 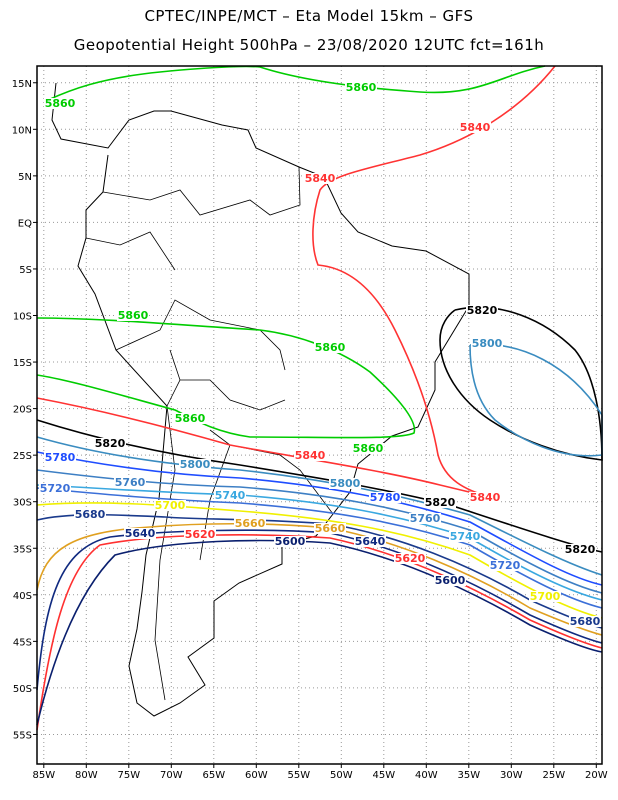 I want to click on lon-label: 75W, so click(x=128, y=775).